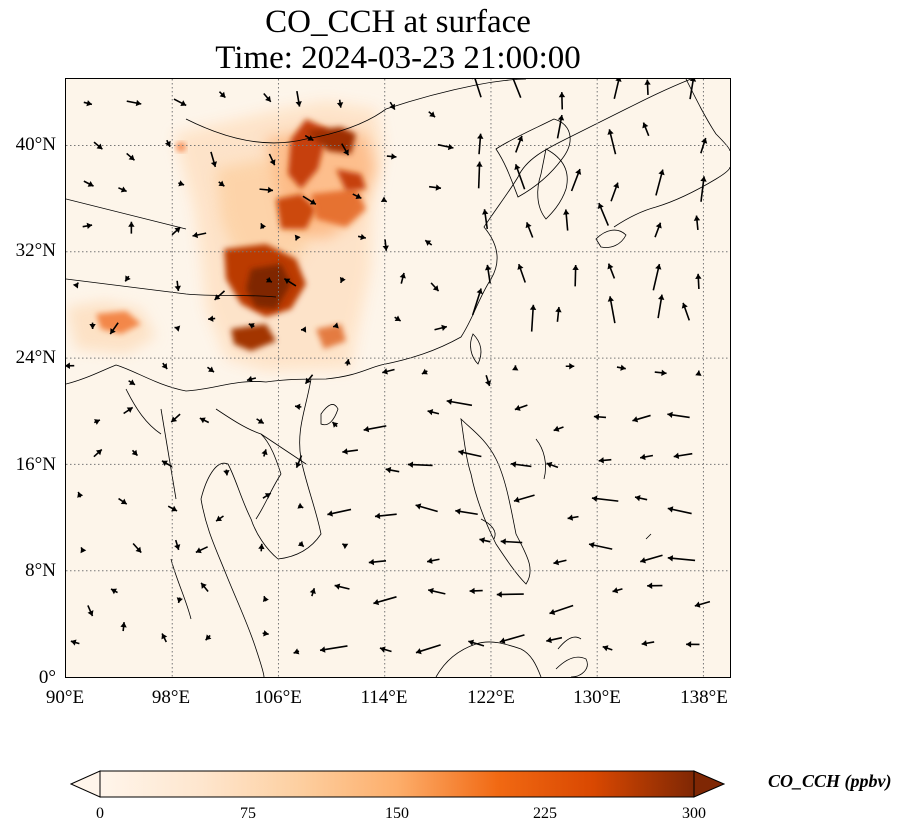  Describe the element at coordinates (397, 784) in the screenshot. I see `colorbar` at that location.